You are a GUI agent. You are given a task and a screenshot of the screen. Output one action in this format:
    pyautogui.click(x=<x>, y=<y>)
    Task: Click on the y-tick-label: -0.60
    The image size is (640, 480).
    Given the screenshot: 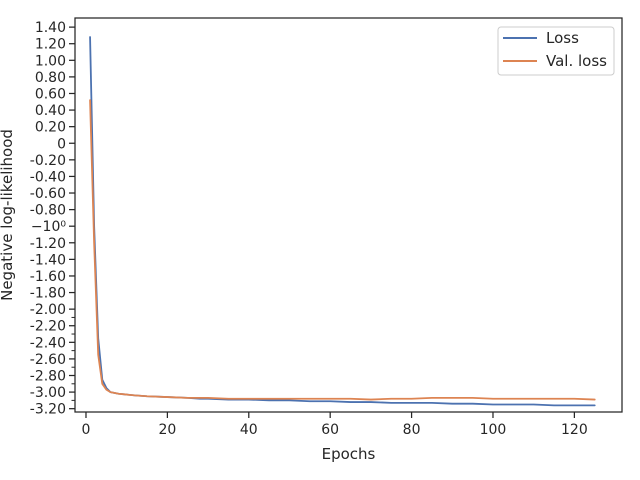 What is the action you would take?
    pyautogui.click(x=48, y=194)
    